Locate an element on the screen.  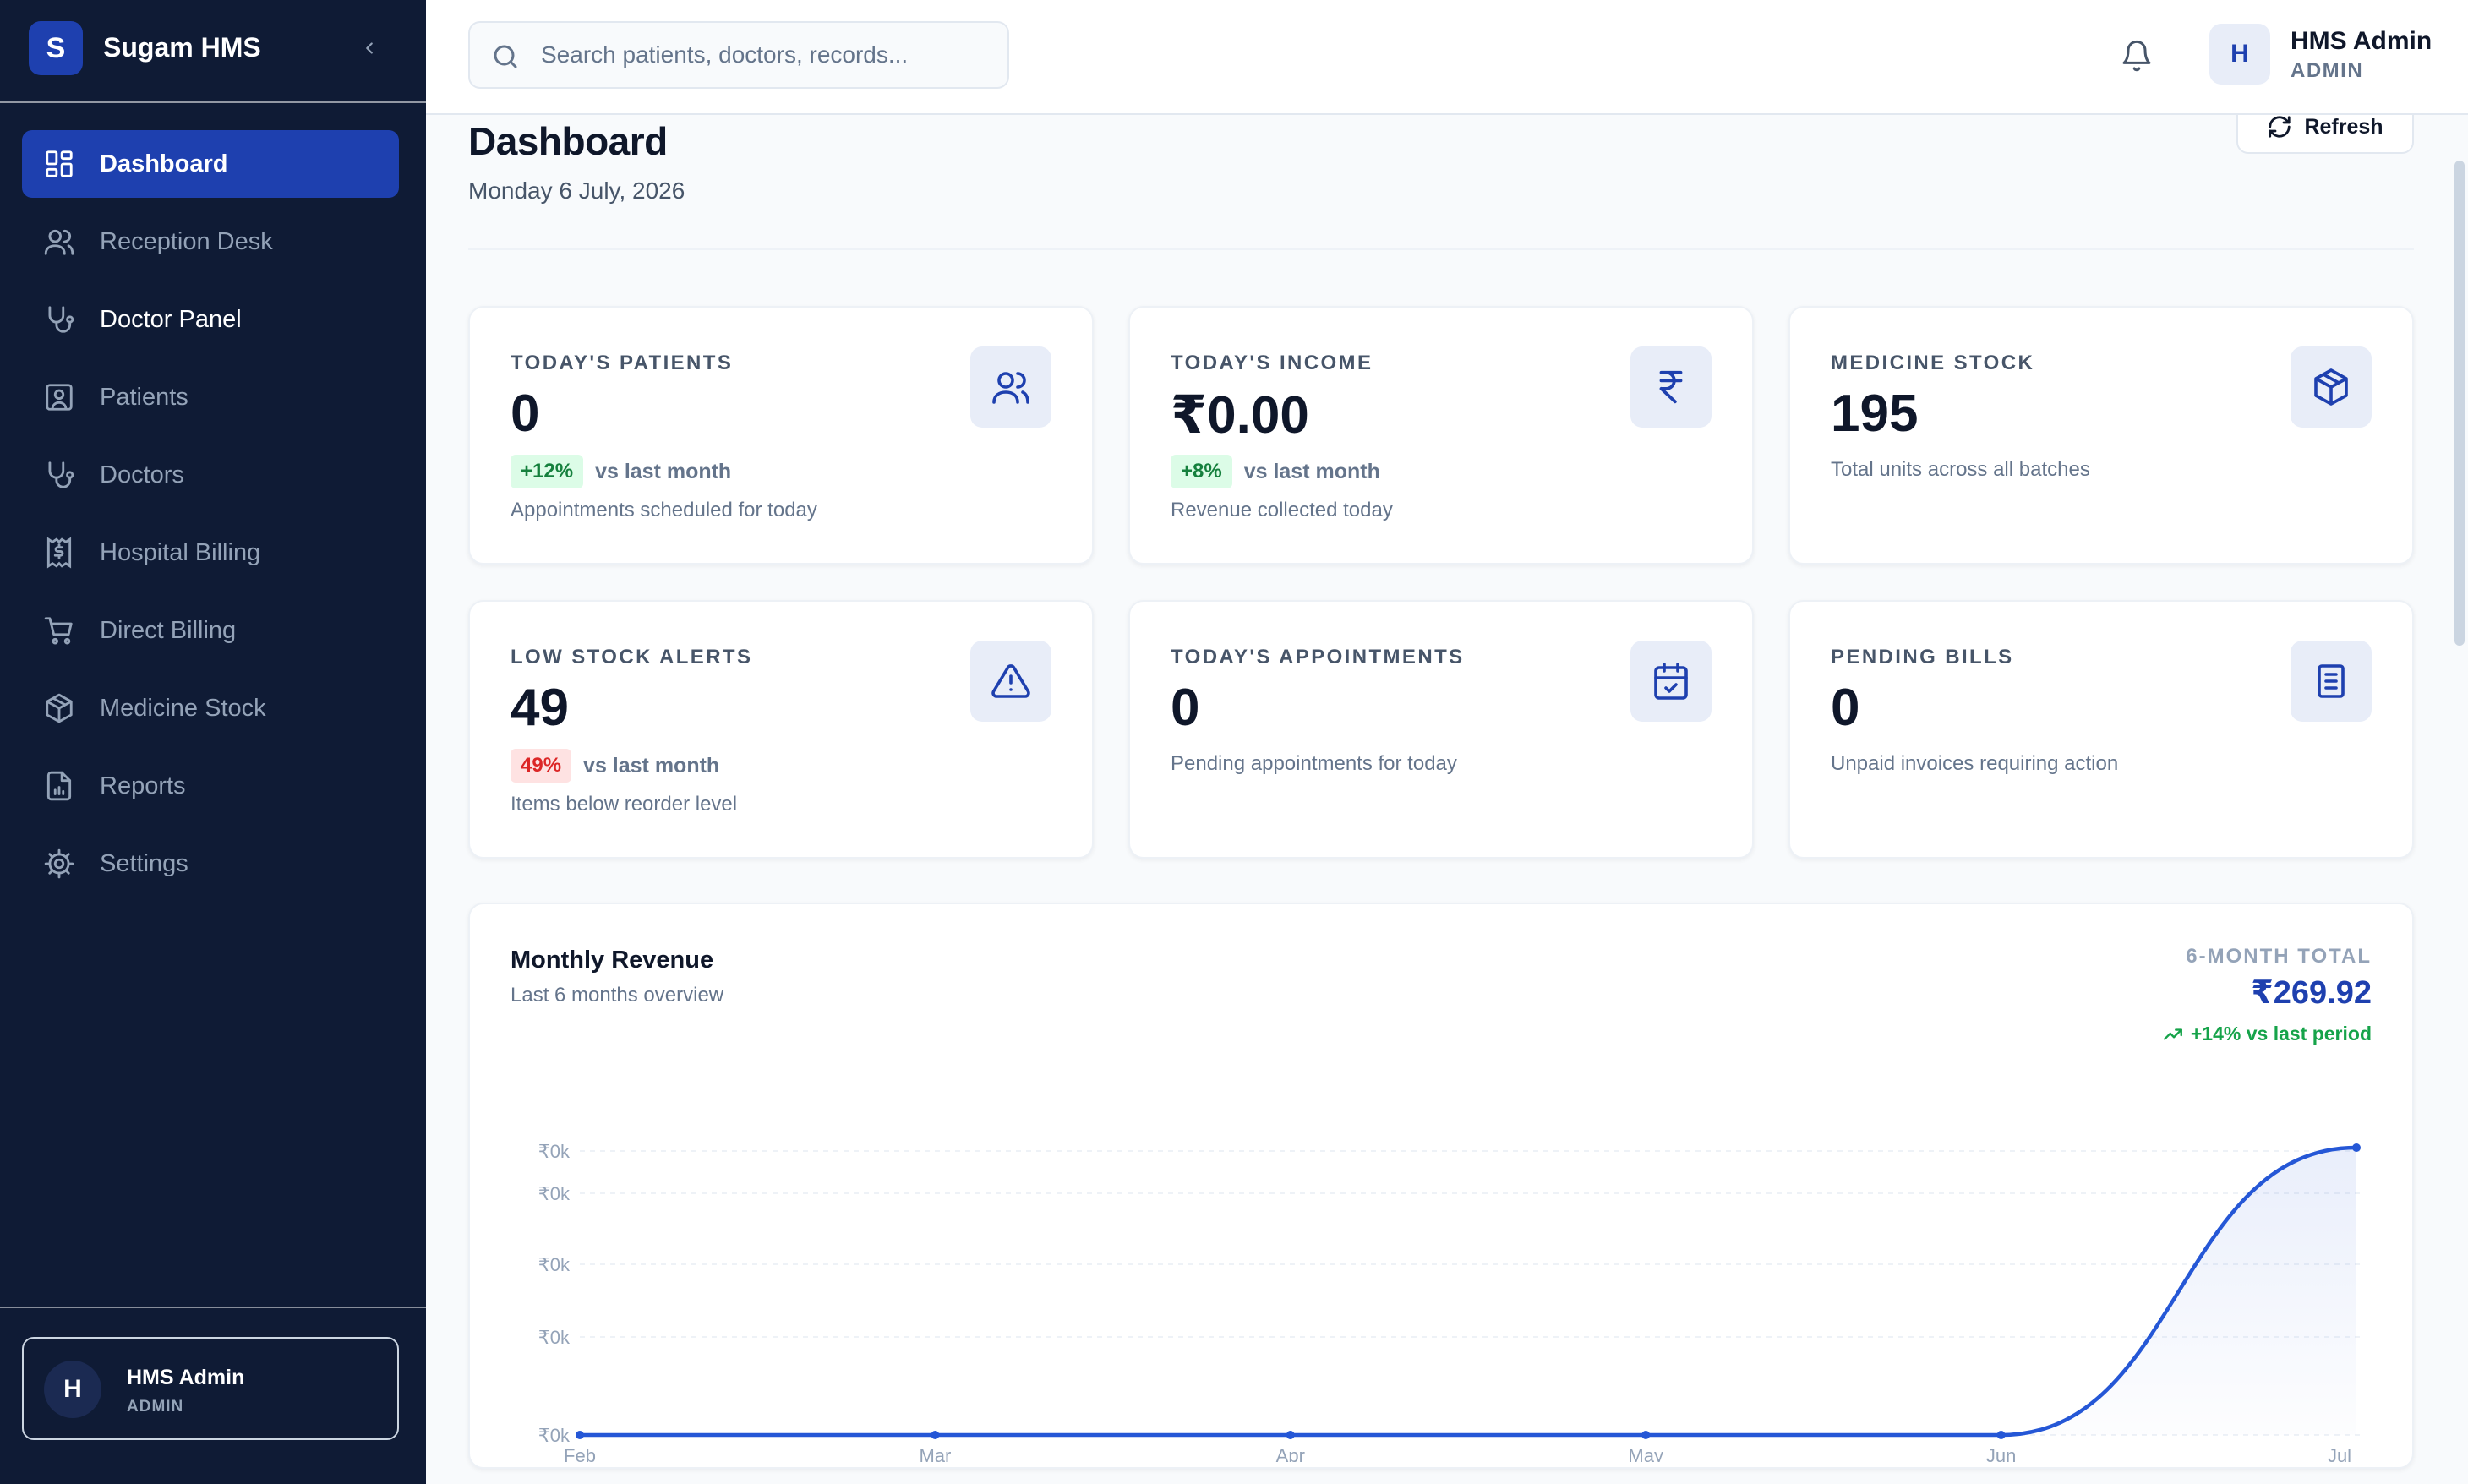
report-icon is located at coordinates (59, 786).